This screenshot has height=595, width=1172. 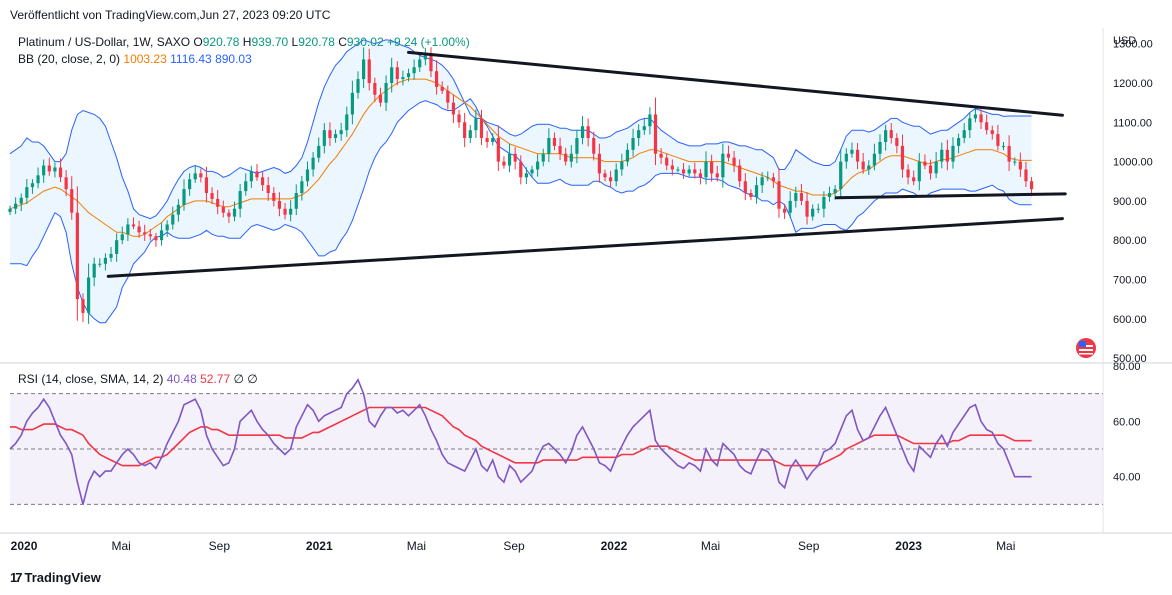 I want to click on tradingview-logo: 17 TradingView, so click(x=55, y=577).